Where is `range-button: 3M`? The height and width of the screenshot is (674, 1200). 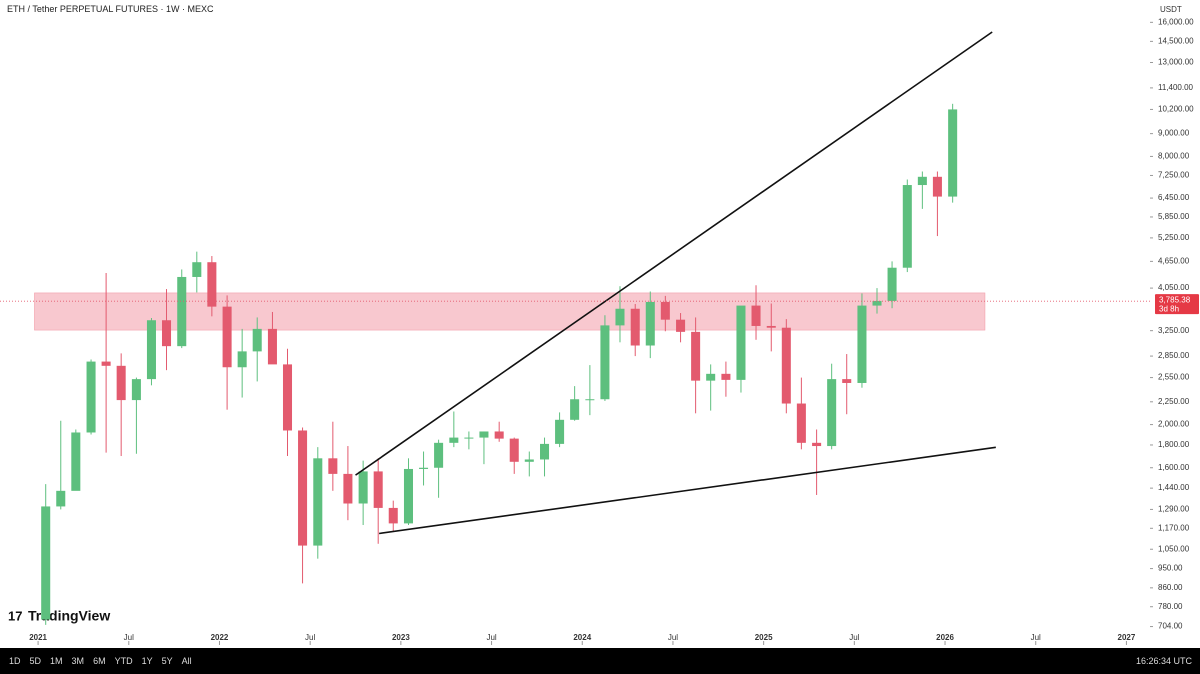
range-button: 3M is located at coordinates (78, 661).